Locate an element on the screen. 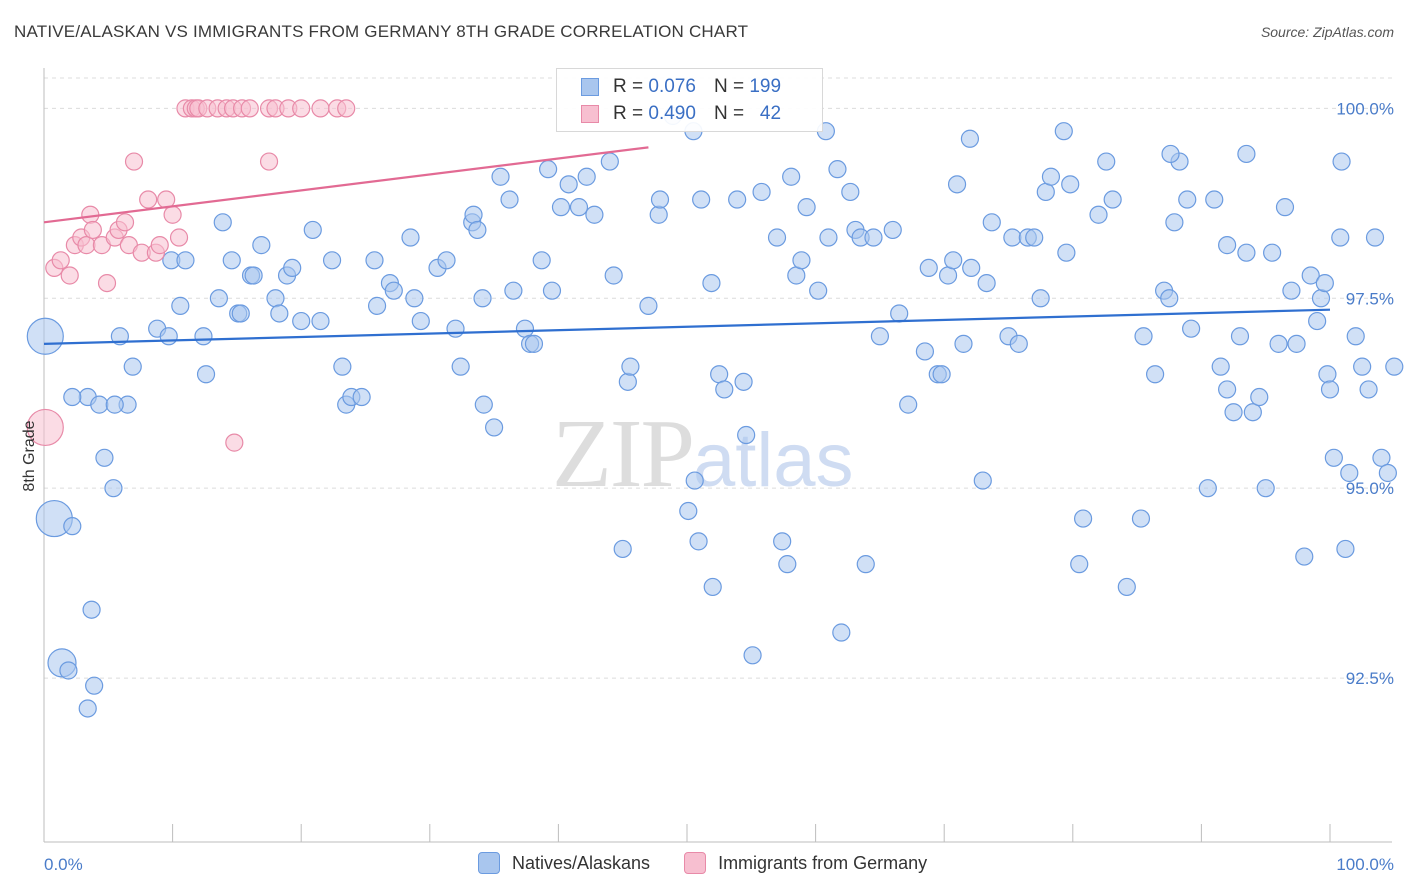 The width and height of the screenshot is (1406, 892). series-swatch-natives is located at coordinates (489, 863).